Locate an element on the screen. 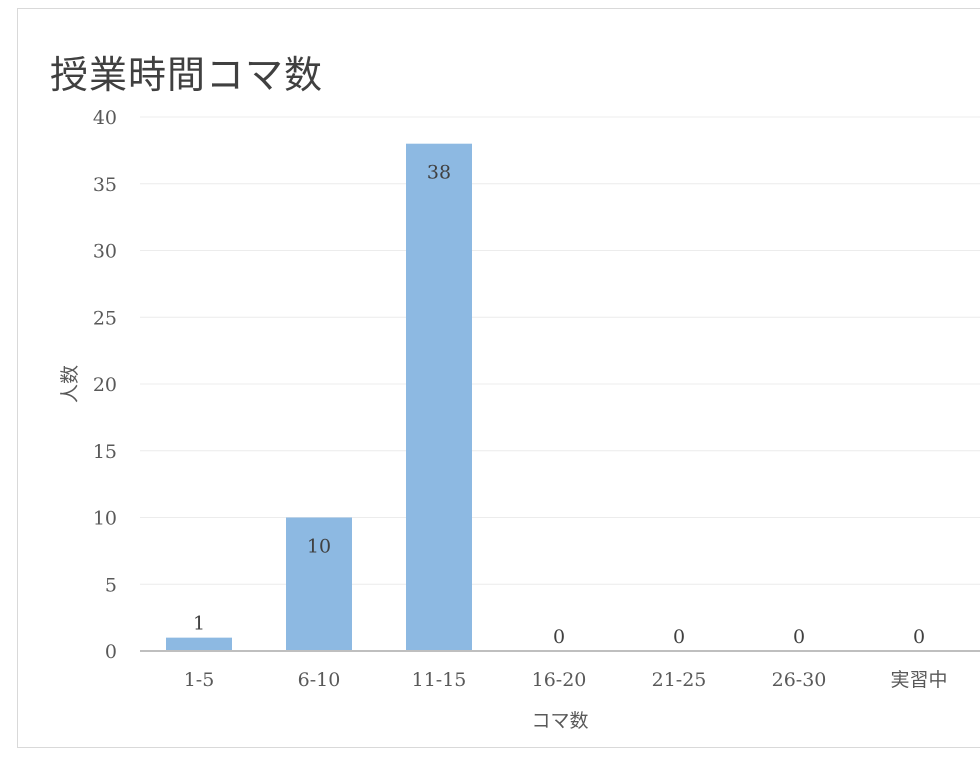 This screenshot has width=980, height=760. x-tick-labels: 1-5 6-10 11-15 16-20 21-25 26-30 実習中 is located at coordinates (566, 680).